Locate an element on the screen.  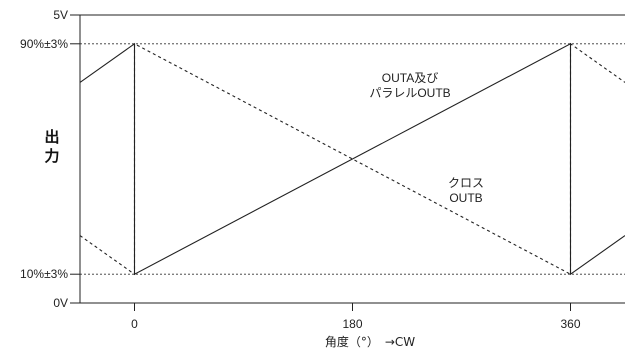
x-tick-label-0: 0 is located at coordinates (134, 324).